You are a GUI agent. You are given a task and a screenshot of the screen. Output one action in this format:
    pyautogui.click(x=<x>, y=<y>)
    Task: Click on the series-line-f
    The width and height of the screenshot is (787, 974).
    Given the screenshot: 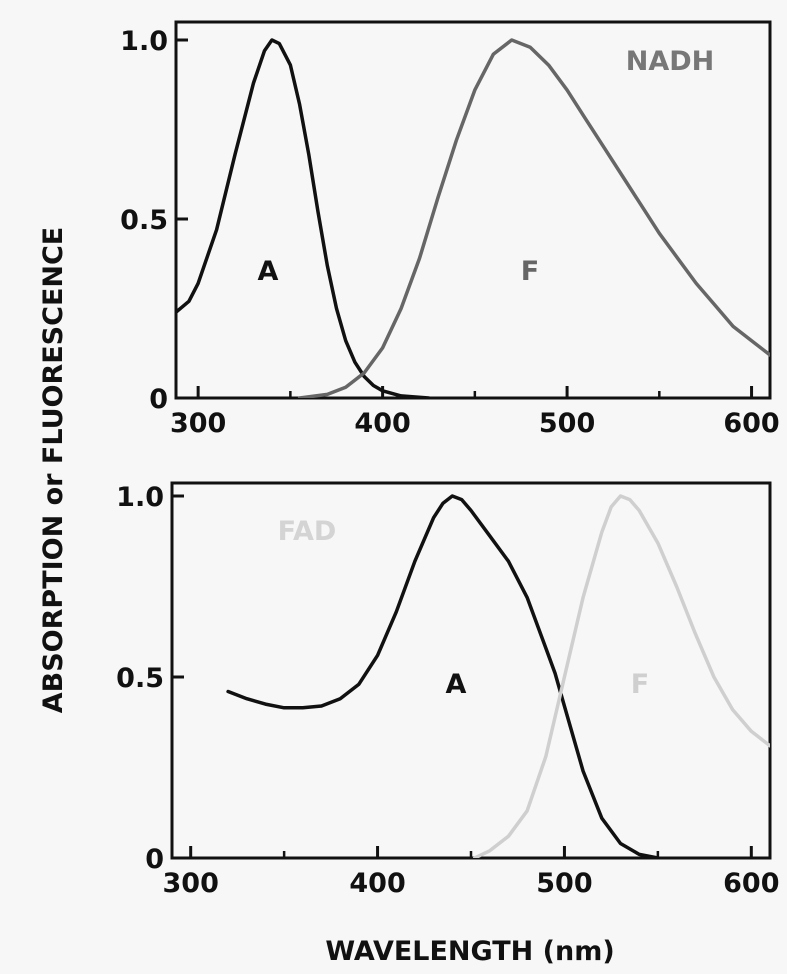 What is the action you would take?
    pyautogui.click(x=621, y=676)
    